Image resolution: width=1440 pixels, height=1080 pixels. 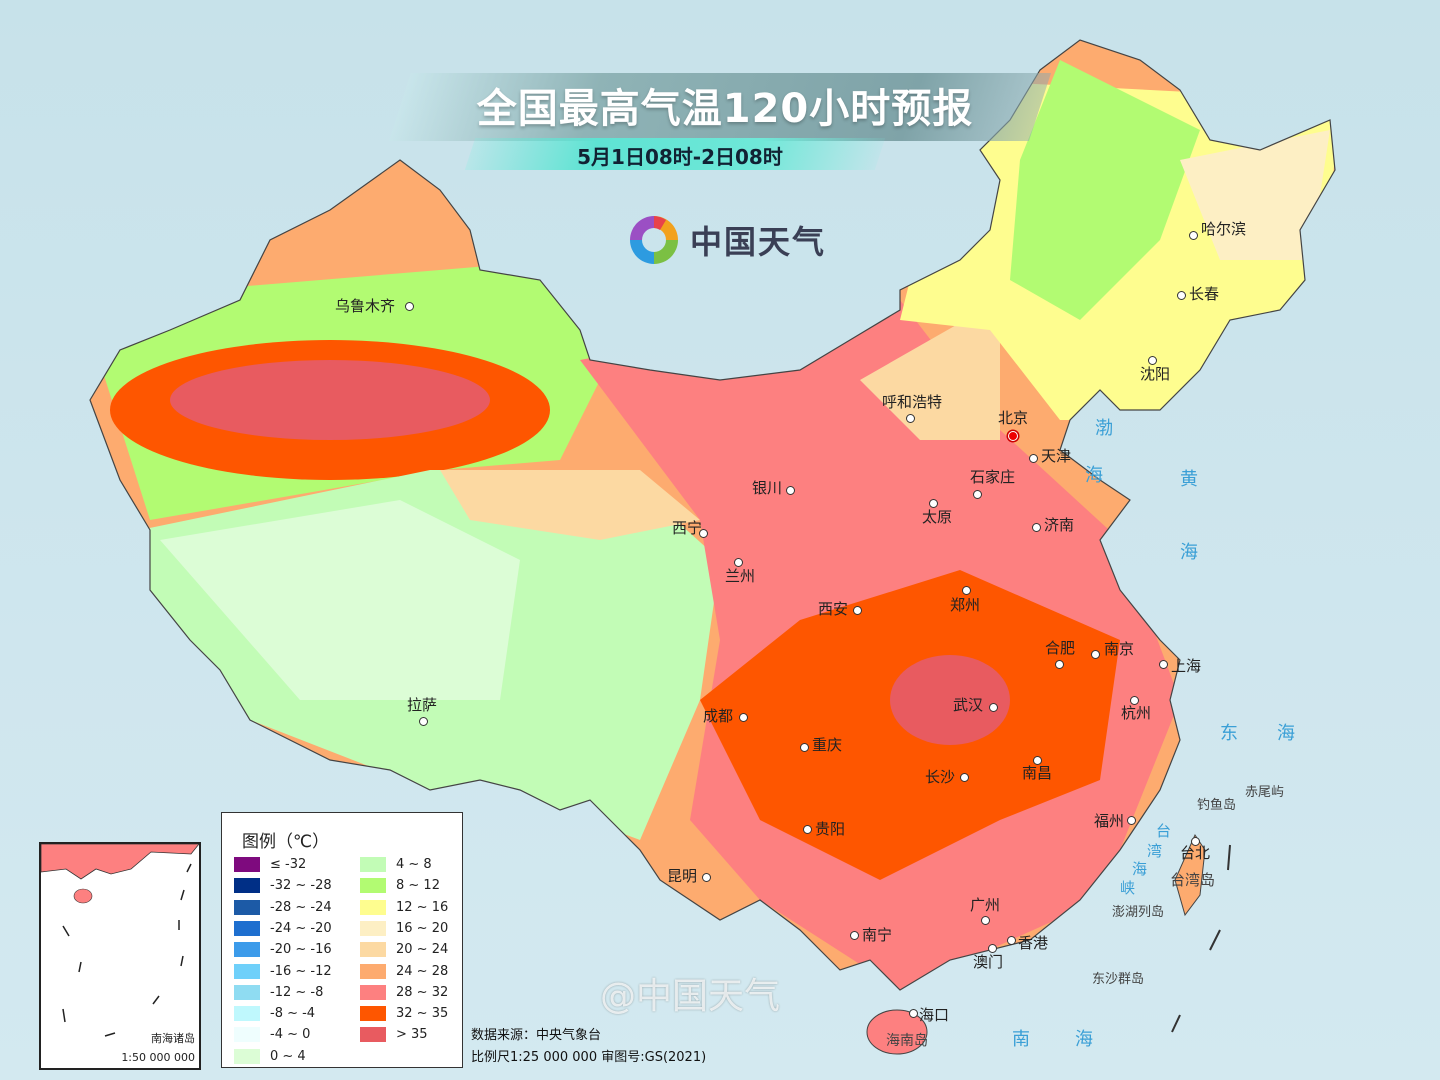 I want to click on legend-label: 24 ~ 28, so click(x=422, y=971).